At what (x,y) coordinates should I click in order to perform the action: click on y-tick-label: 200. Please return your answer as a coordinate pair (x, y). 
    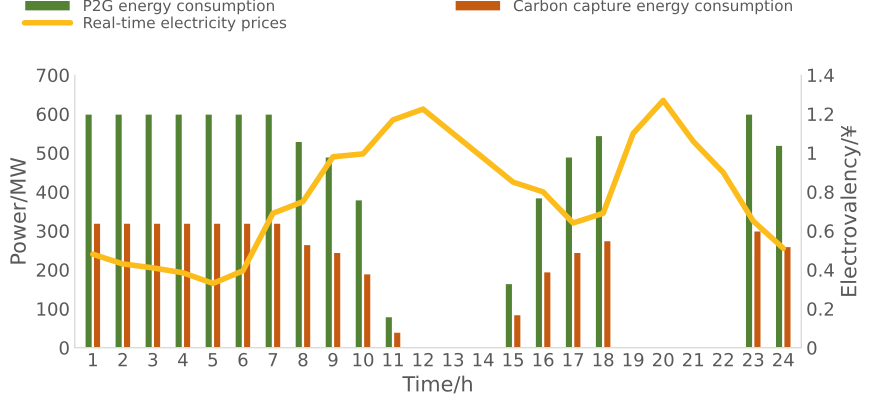
    Looking at the image, I should click on (52, 270).